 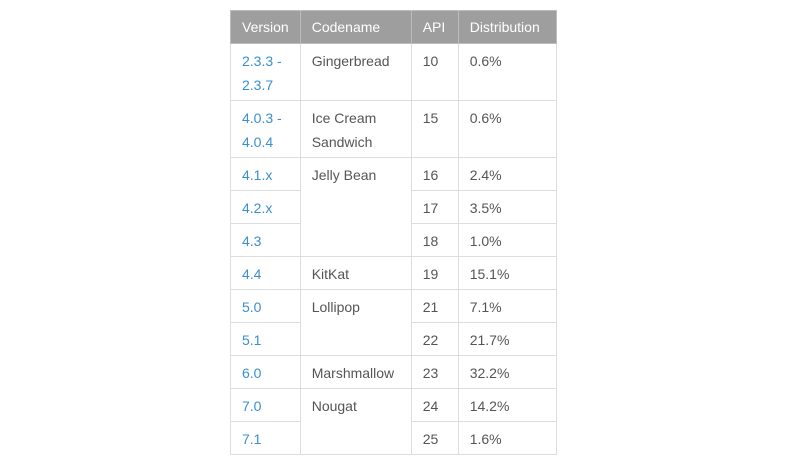 I want to click on table-row: 5.0 Lollipop 21 7.1%, so click(x=393, y=322).